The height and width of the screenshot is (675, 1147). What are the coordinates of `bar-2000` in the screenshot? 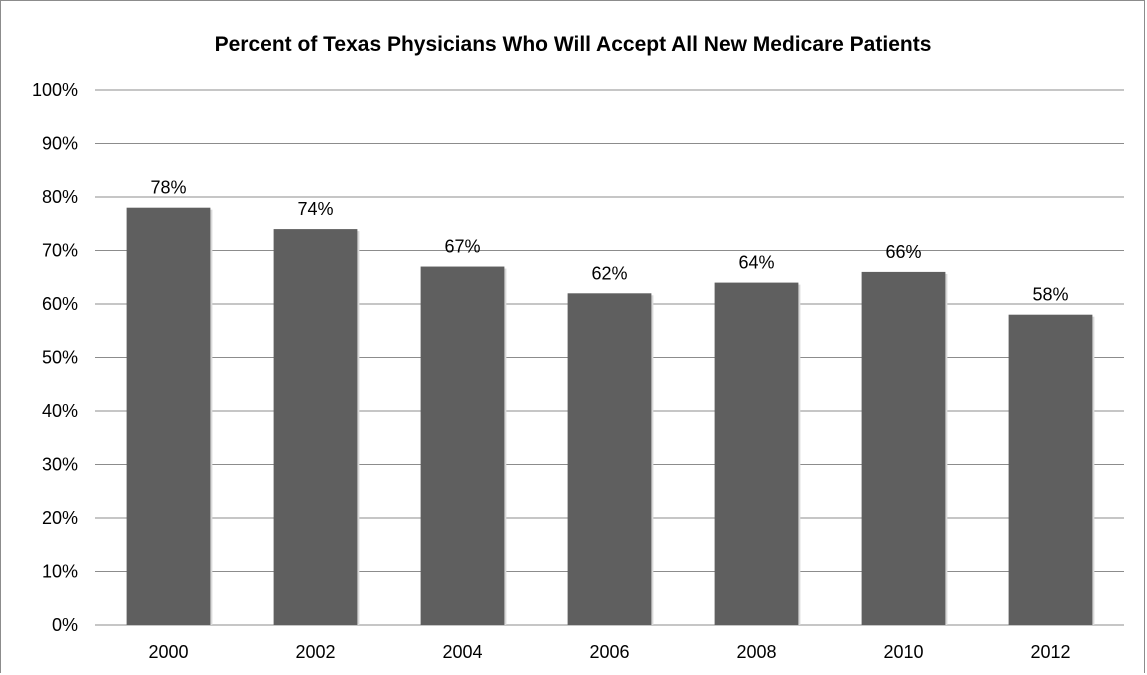 It's located at (168, 416).